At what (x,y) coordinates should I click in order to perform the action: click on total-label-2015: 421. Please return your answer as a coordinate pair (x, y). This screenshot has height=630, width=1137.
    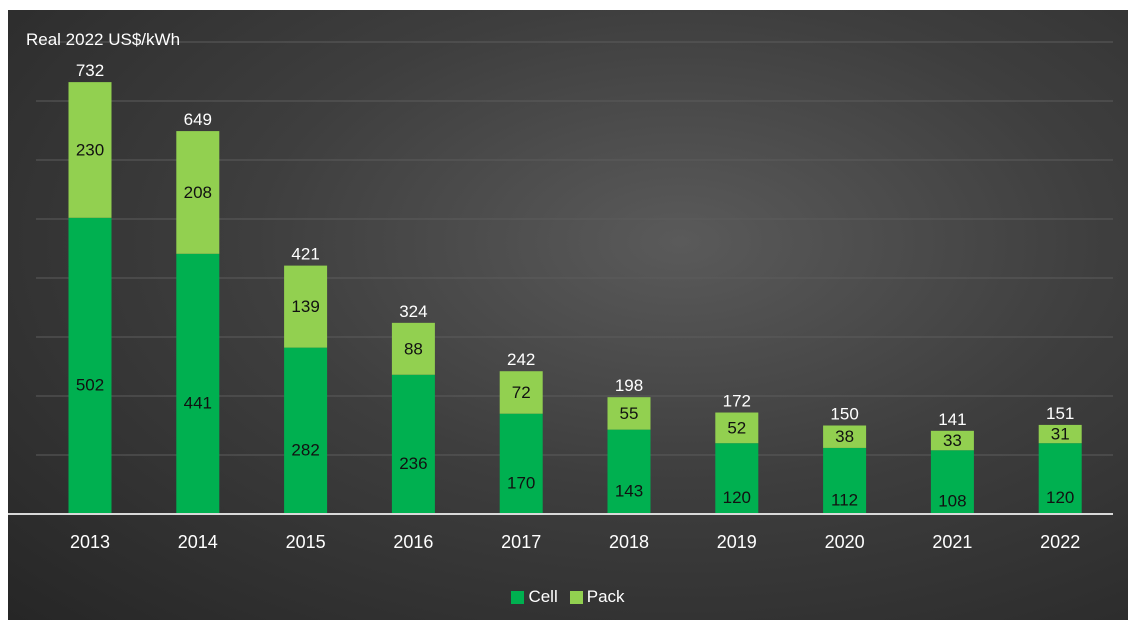
    Looking at the image, I should click on (305, 254).